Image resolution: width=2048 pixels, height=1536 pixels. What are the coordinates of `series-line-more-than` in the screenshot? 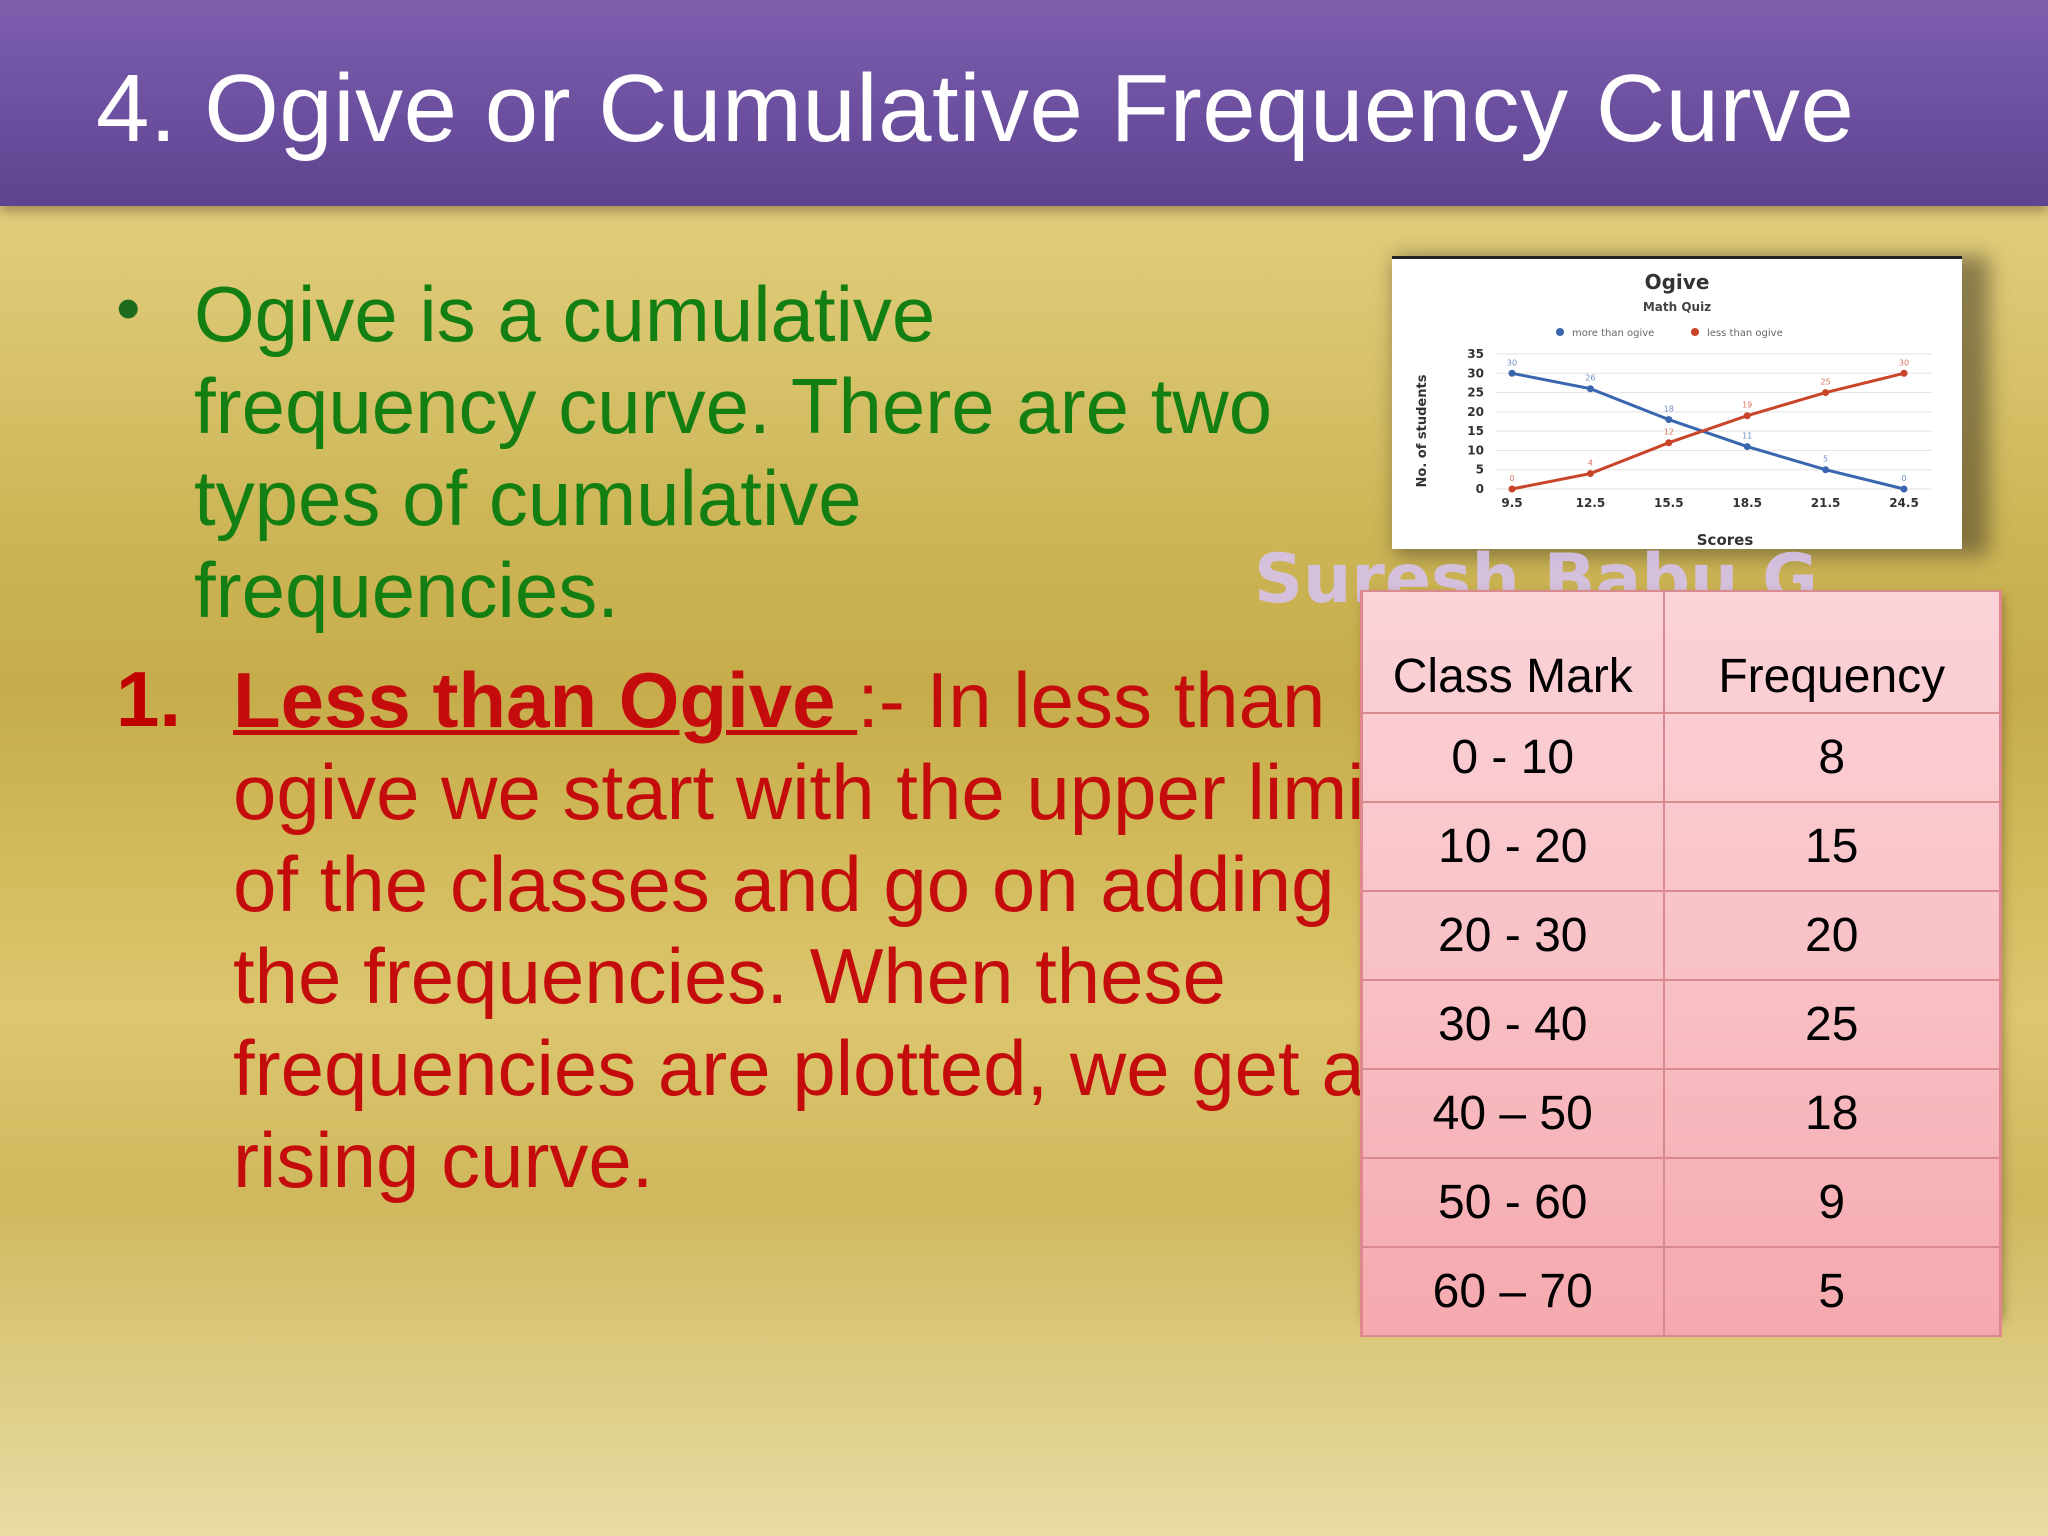 It's located at (1708, 431).